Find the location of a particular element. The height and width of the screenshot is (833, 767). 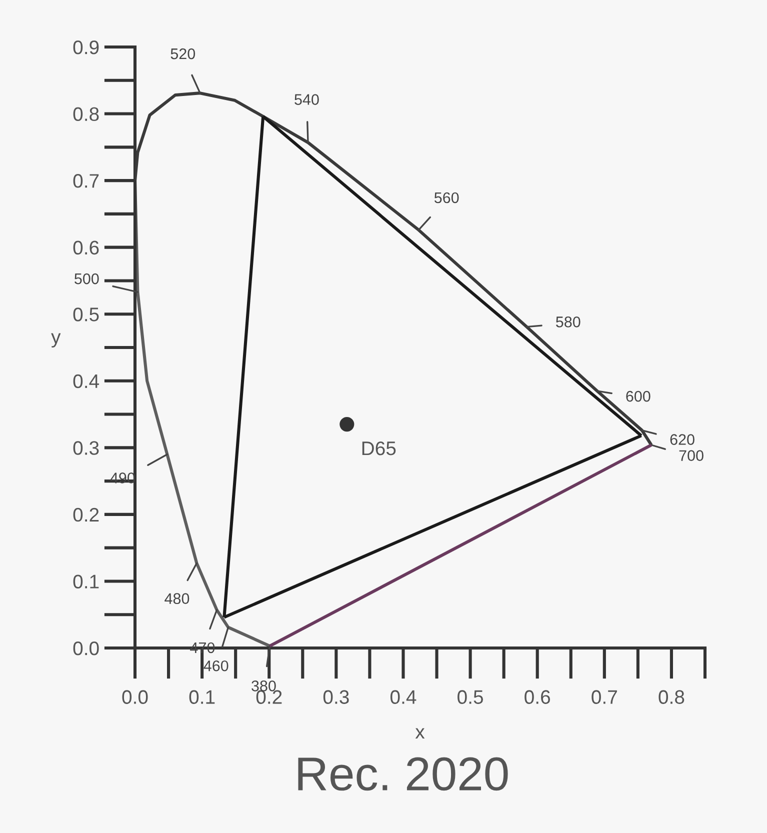

text: Rec. 2020 is located at coordinates (403, 774).